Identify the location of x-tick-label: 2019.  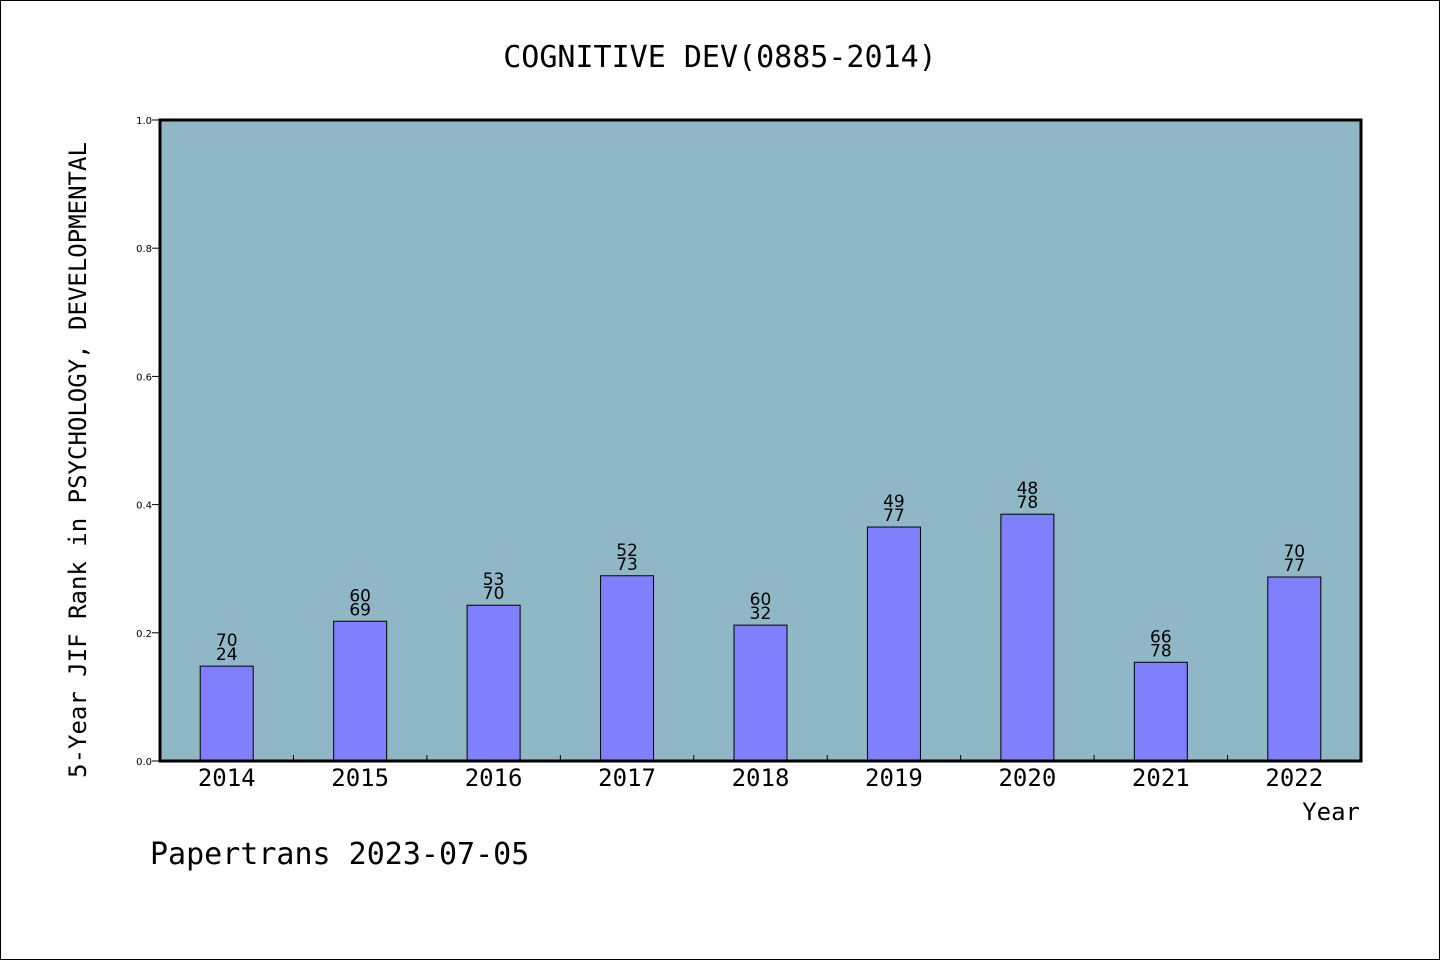
(894, 778).